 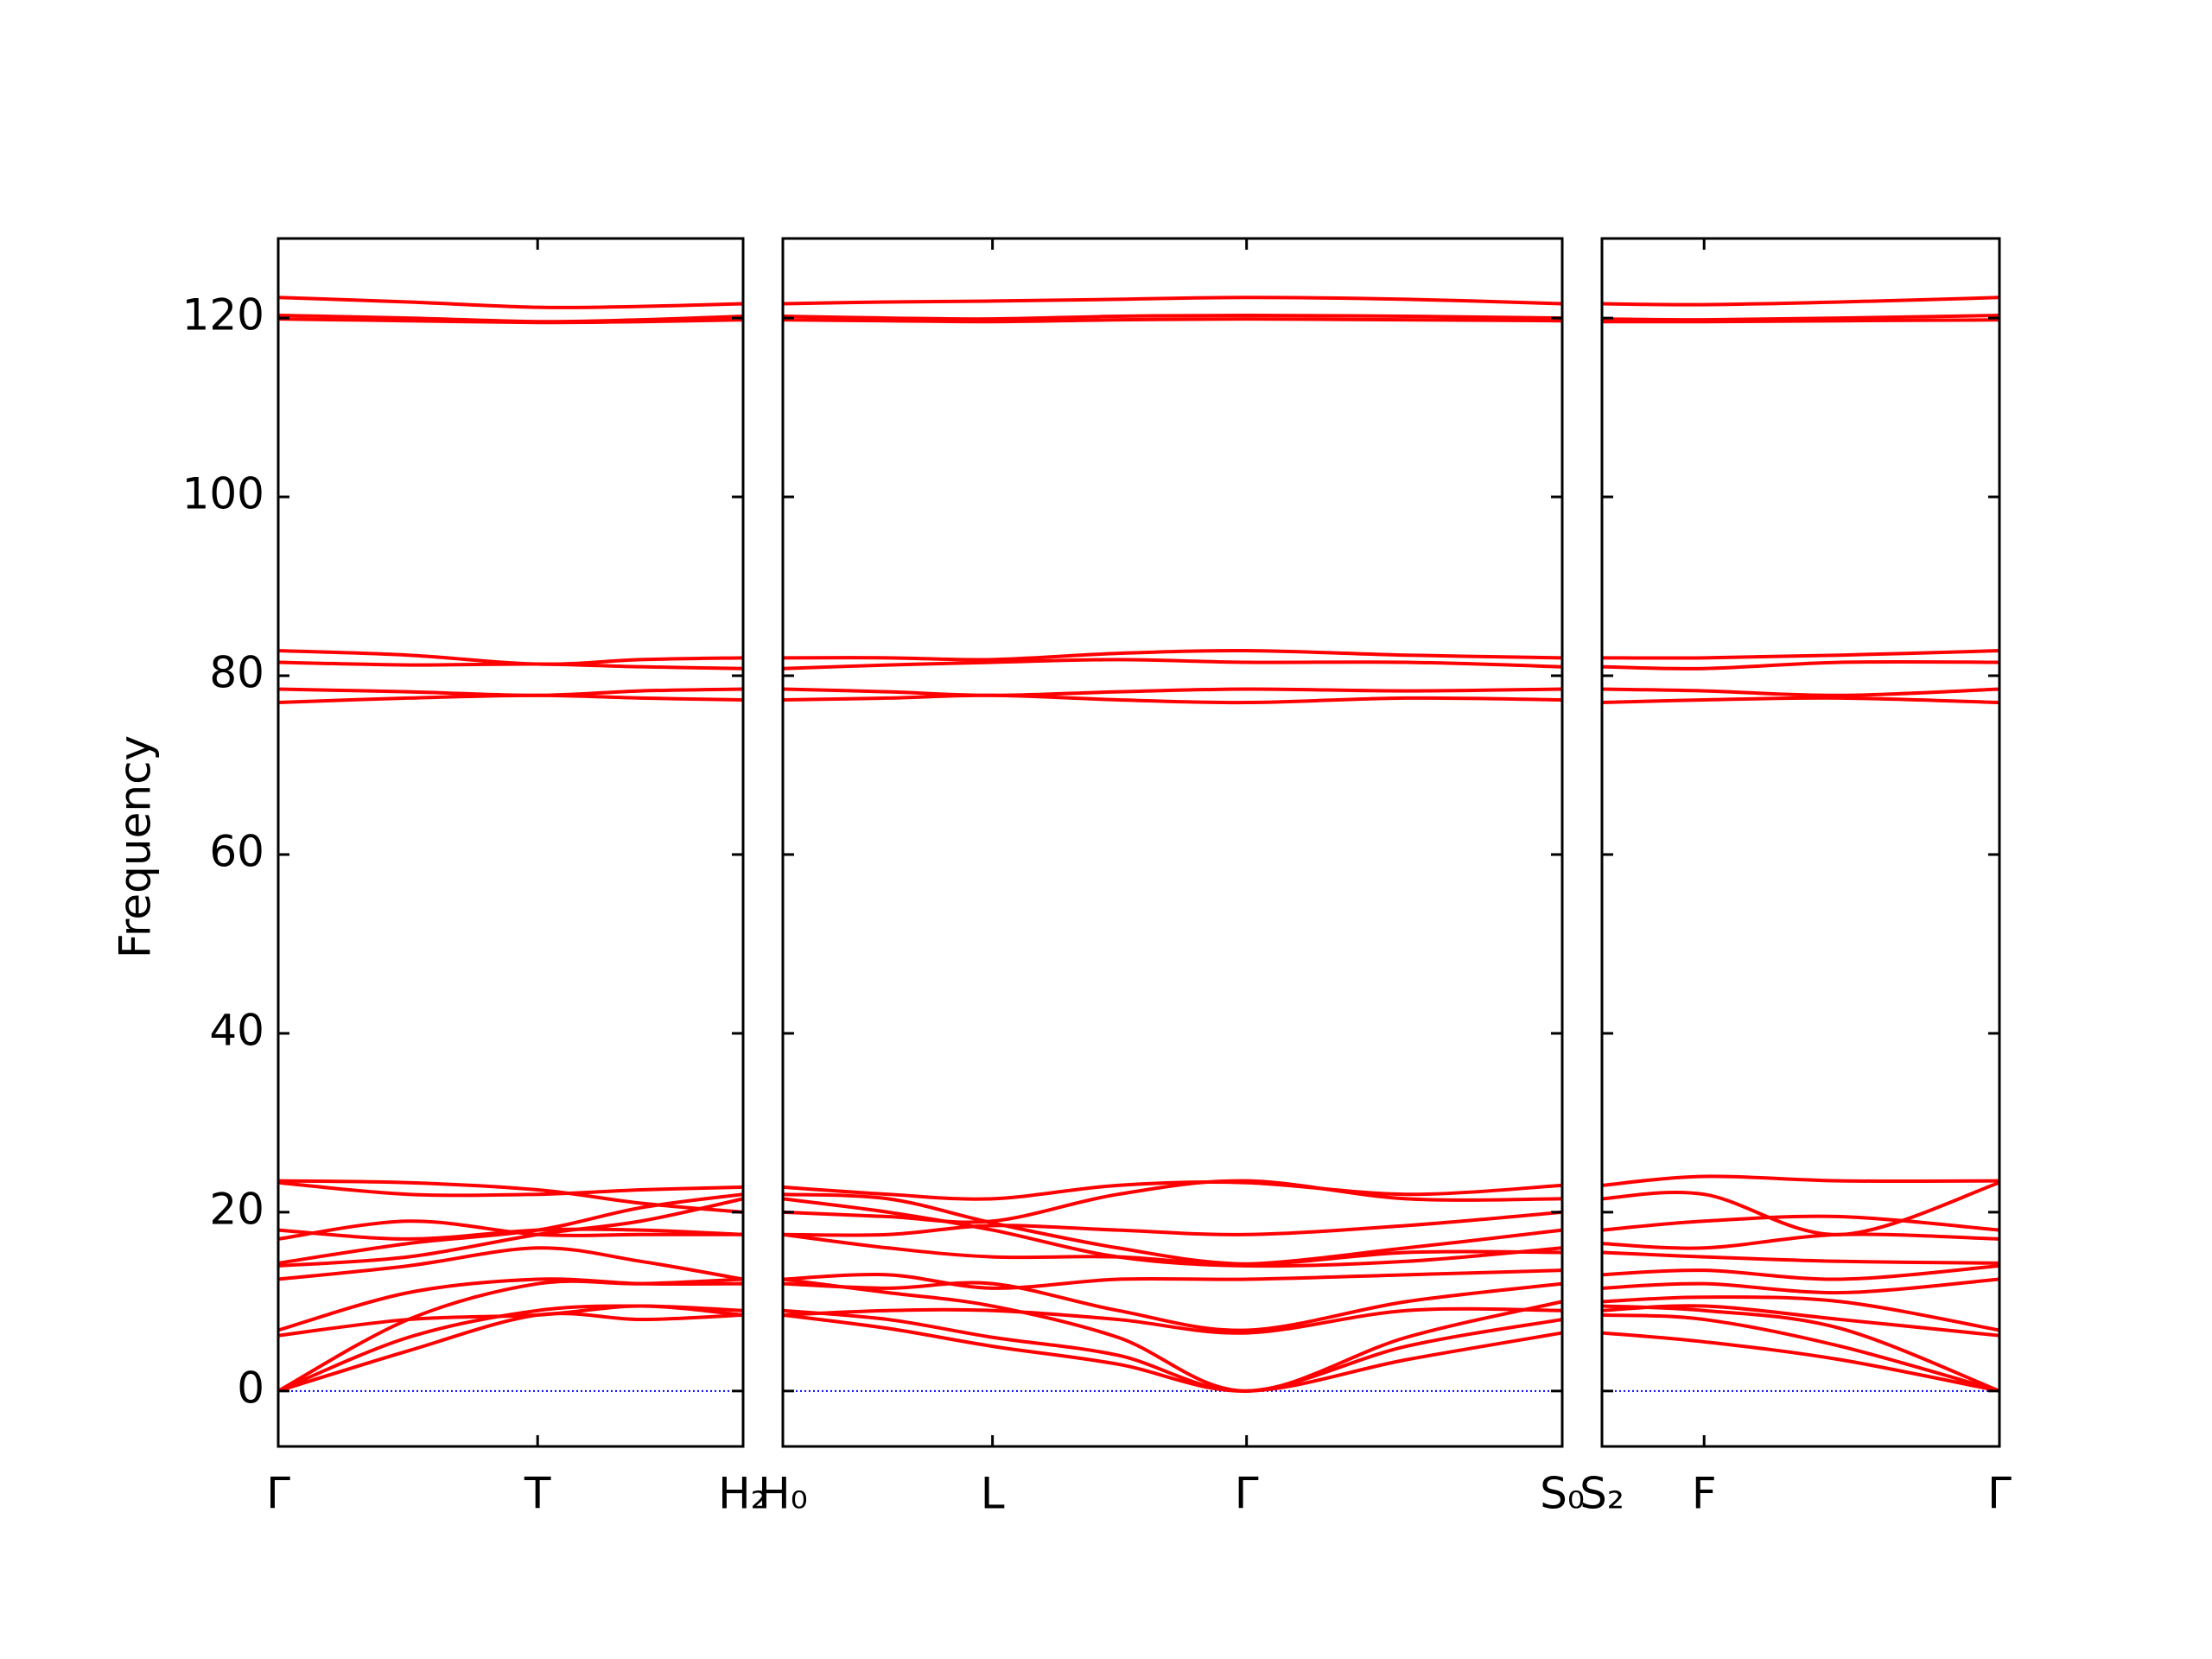 What do you see at coordinates (236, 1209) in the screenshot?
I see `y-tick-label: 20` at bounding box center [236, 1209].